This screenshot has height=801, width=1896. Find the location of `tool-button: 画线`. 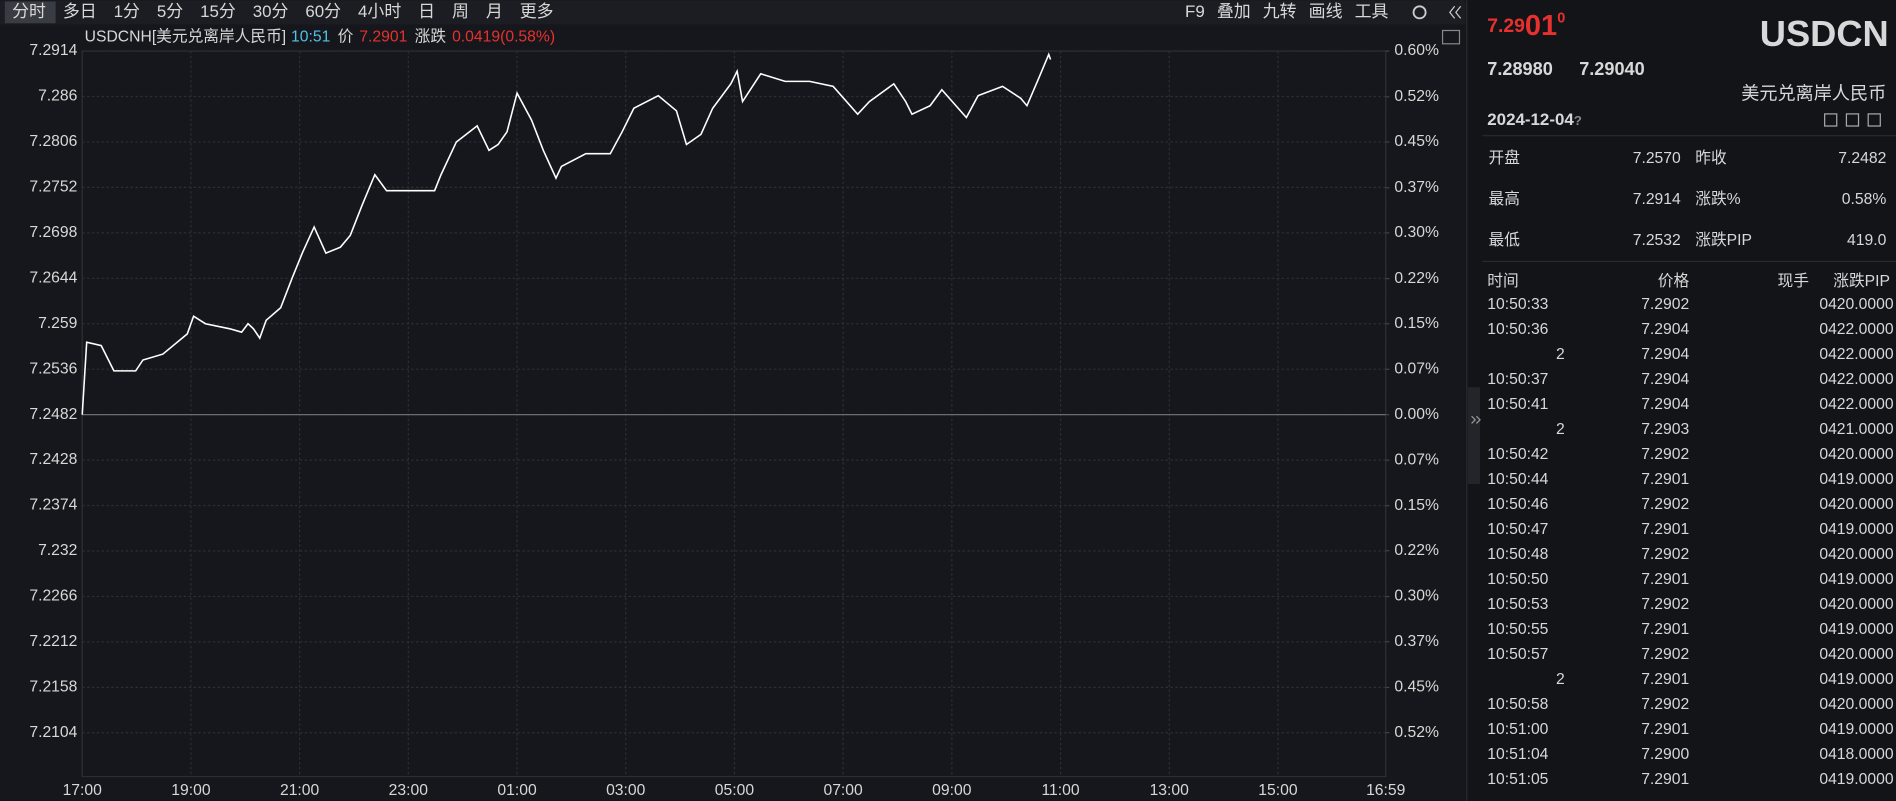

tool-button: 画线 is located at coordinates (1326, 11).